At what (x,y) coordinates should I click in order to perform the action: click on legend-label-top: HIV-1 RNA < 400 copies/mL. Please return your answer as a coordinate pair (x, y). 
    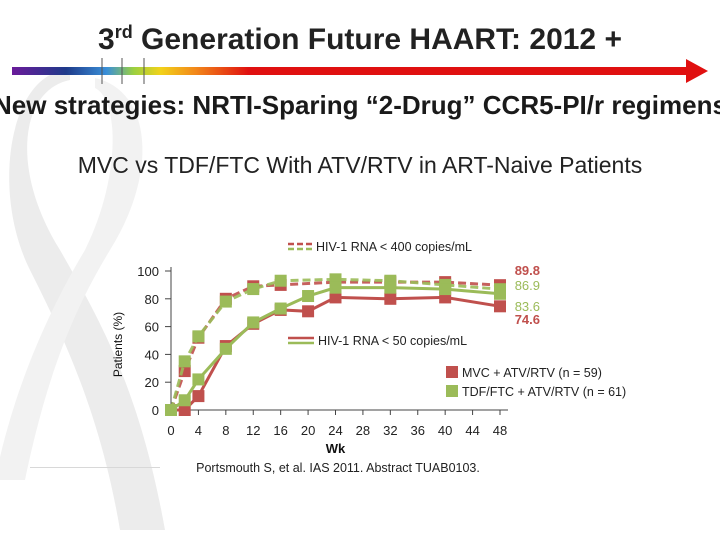
    Looking at the image, I should click on (394, 247).